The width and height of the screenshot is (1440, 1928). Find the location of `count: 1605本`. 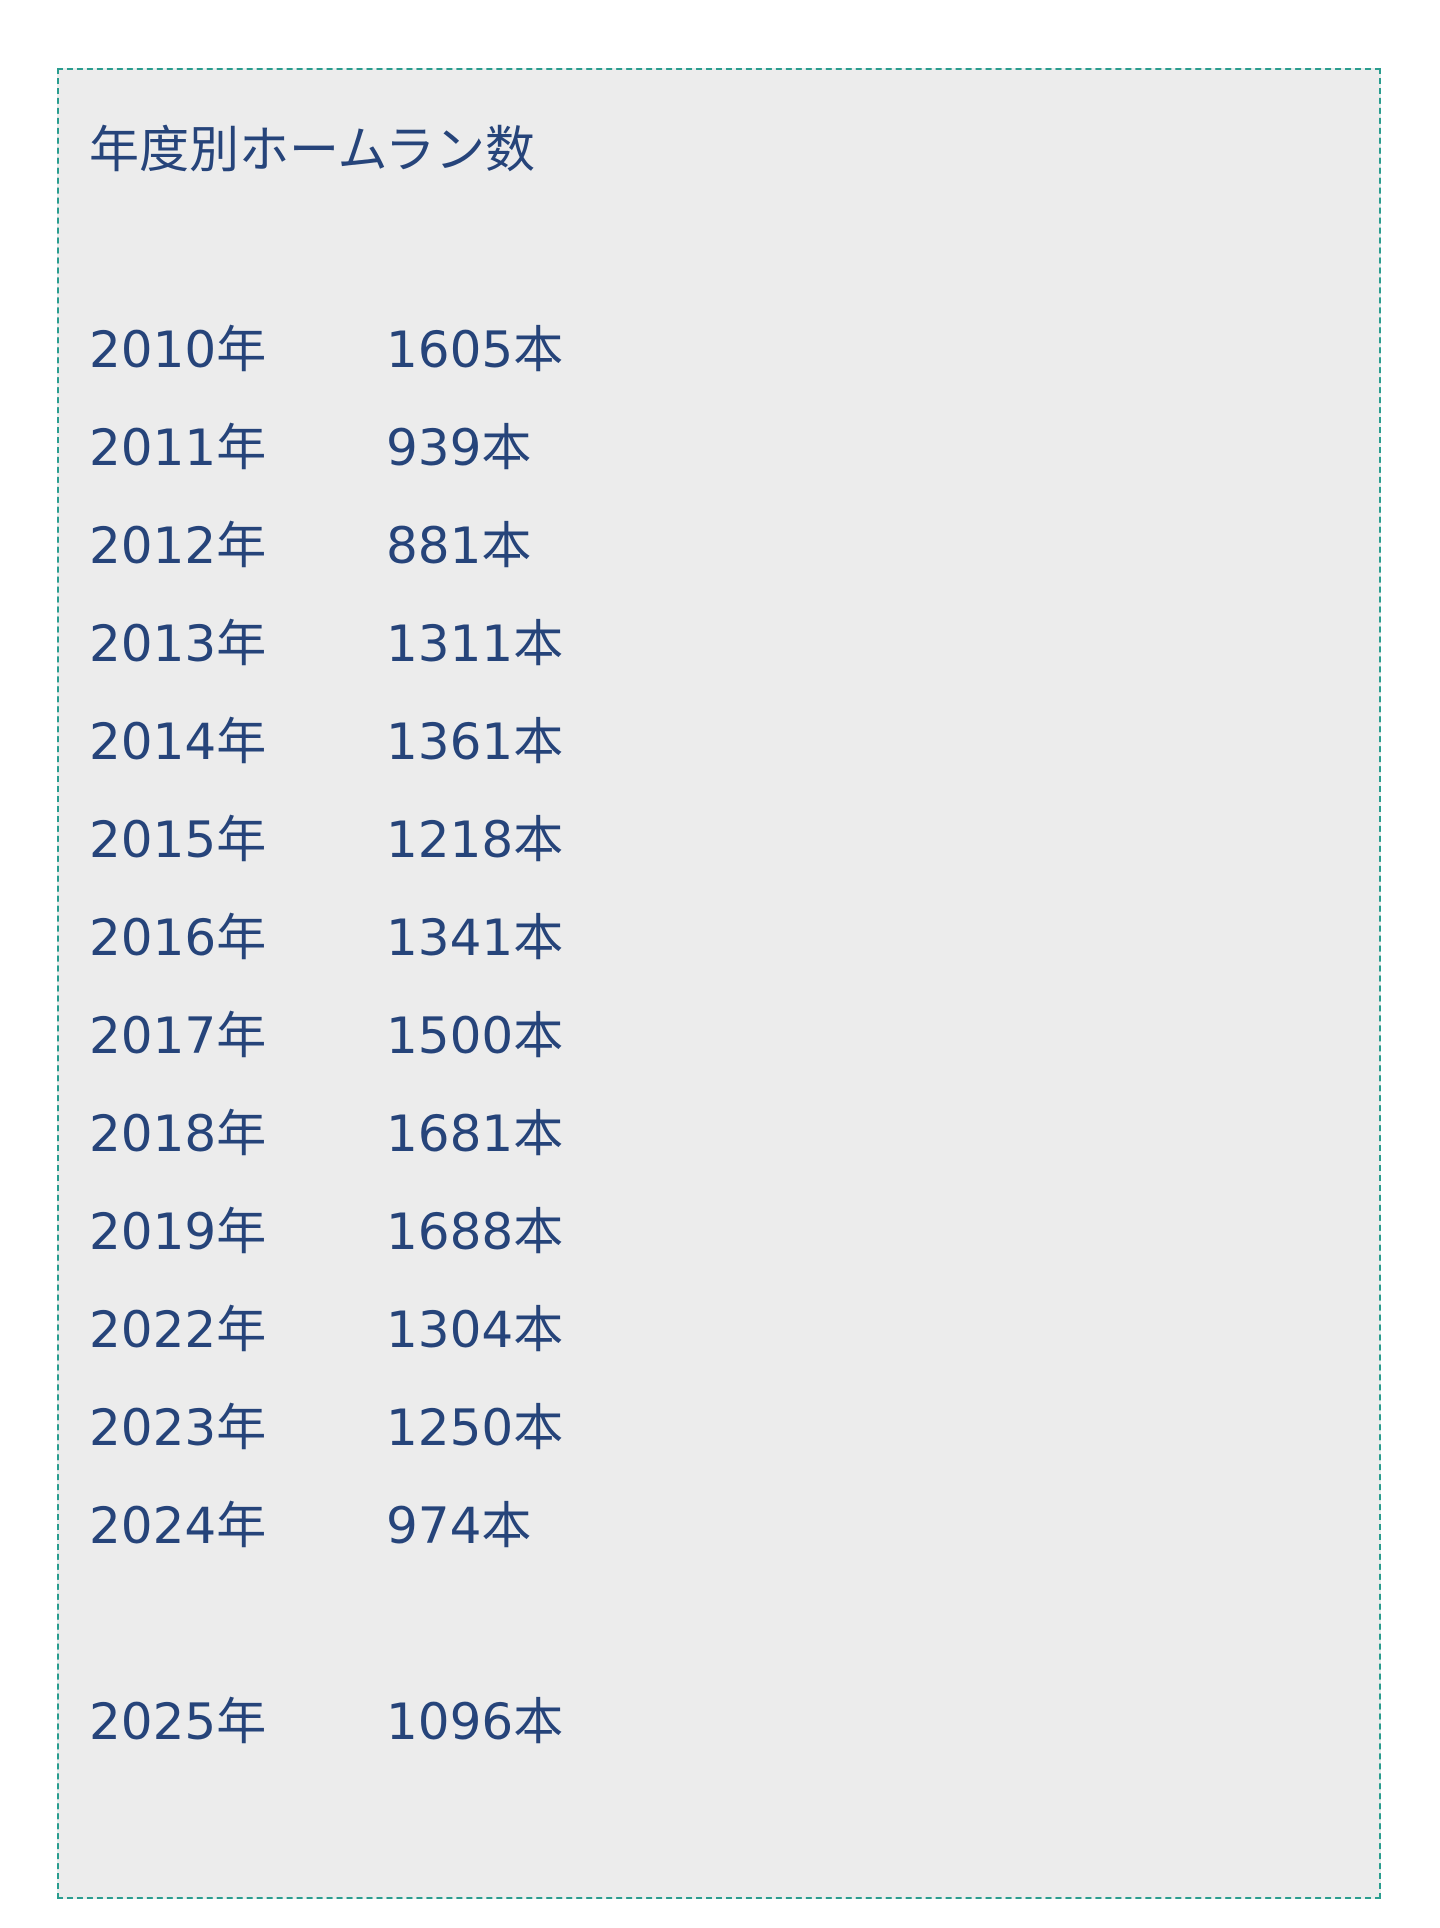

count: 1605本 is located at coordinates (475, 350).